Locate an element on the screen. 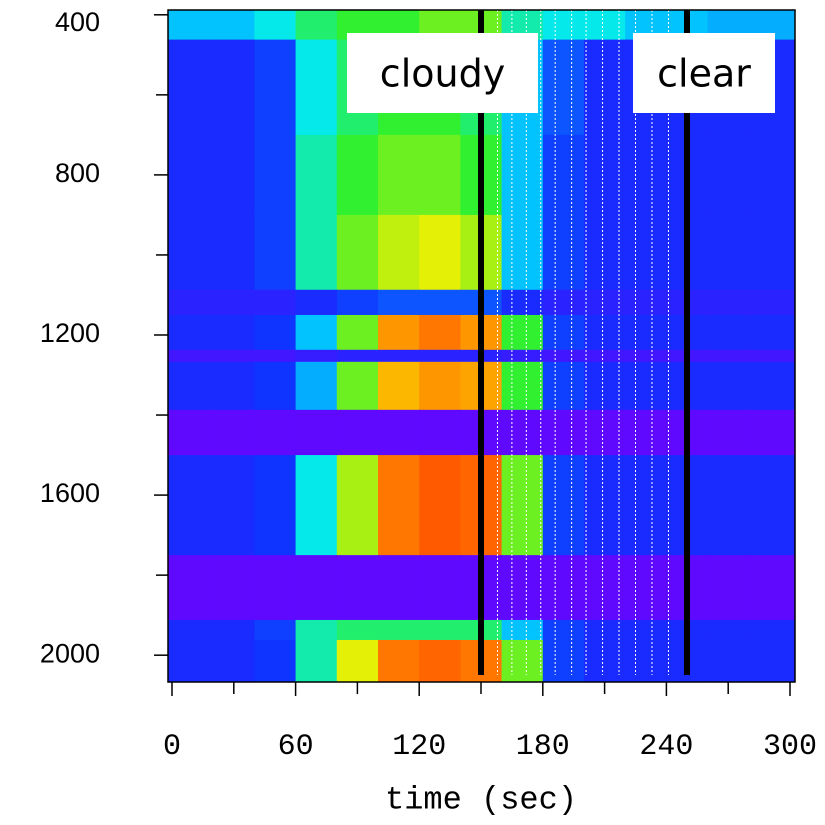 The width and height of the screenshot is (825, 825). y-tick-label: 1200 is located at coordinates (70, 333).